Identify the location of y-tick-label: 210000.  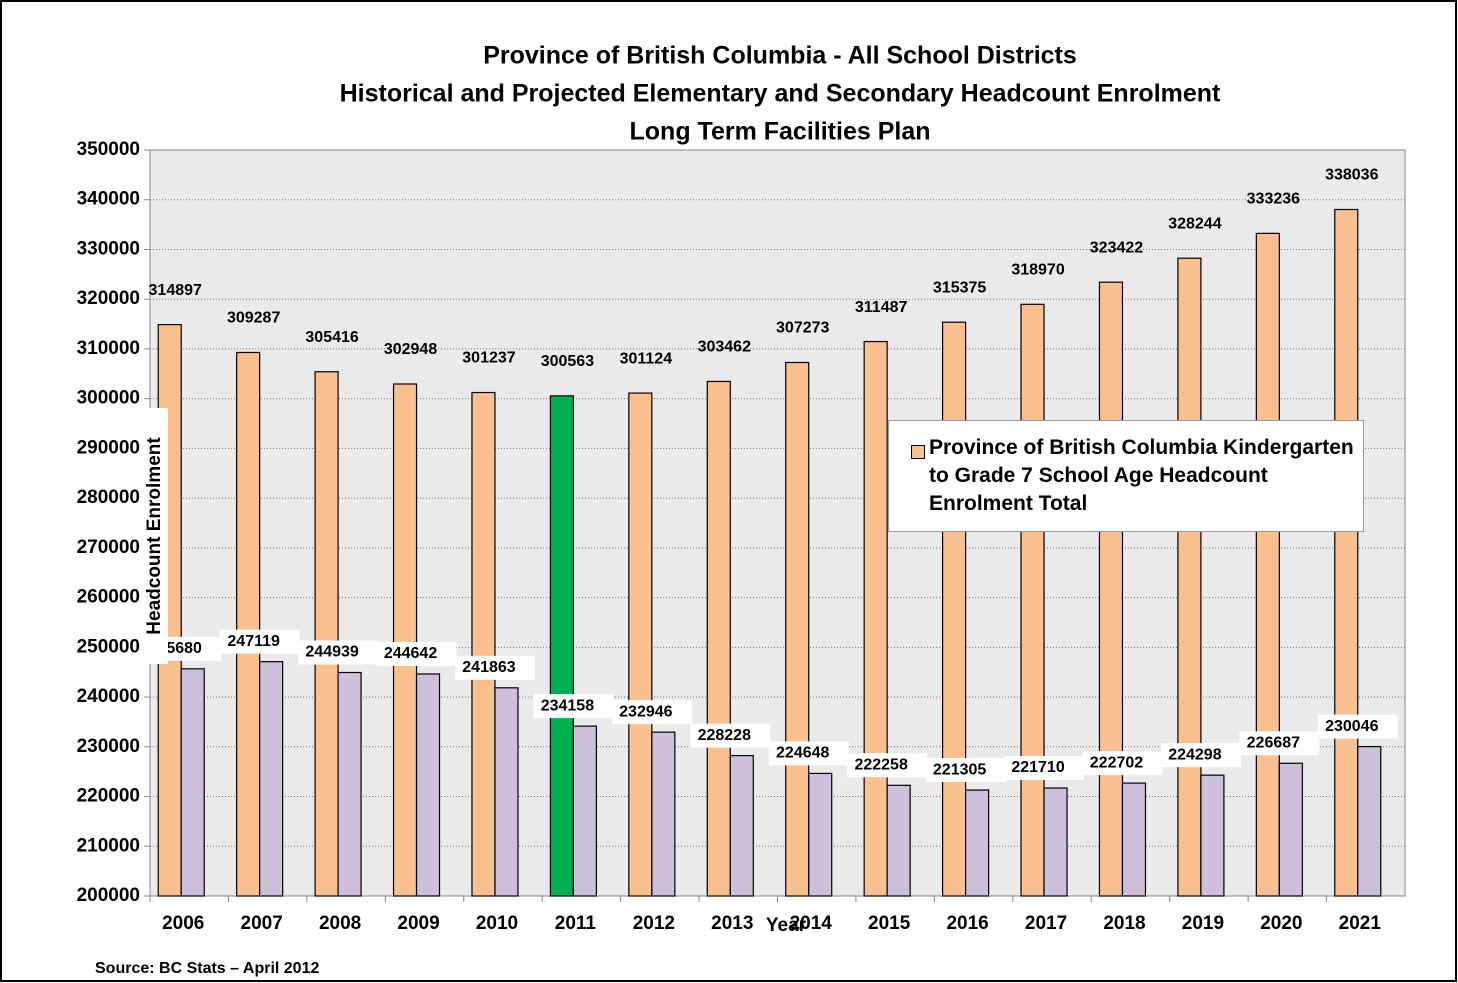
(108, 845).